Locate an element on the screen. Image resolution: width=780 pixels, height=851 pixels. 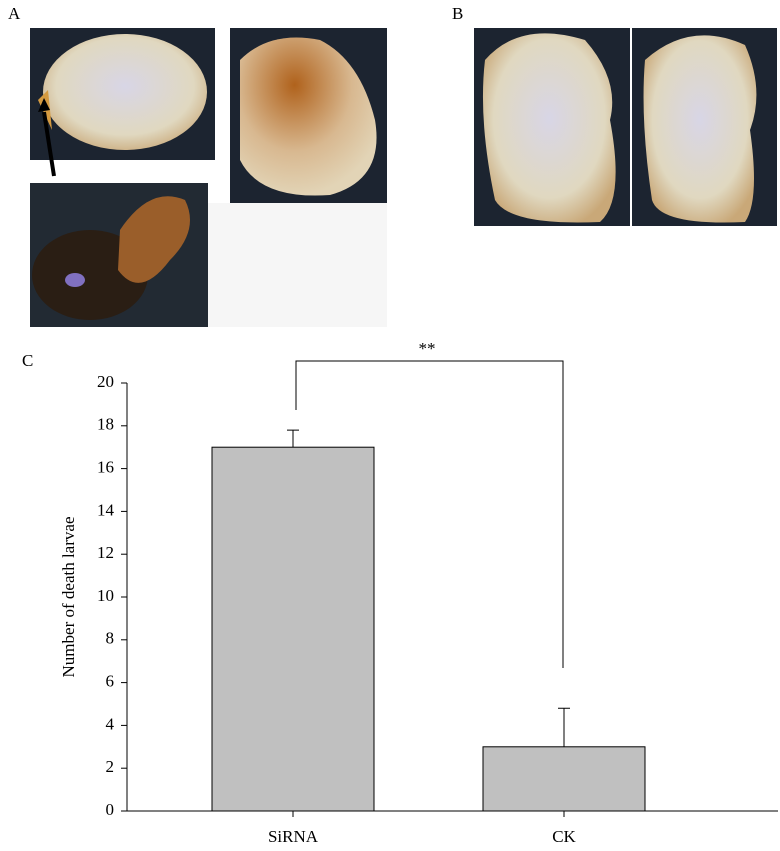
y-tick-label: 8 is located at coordinates (110, 638).